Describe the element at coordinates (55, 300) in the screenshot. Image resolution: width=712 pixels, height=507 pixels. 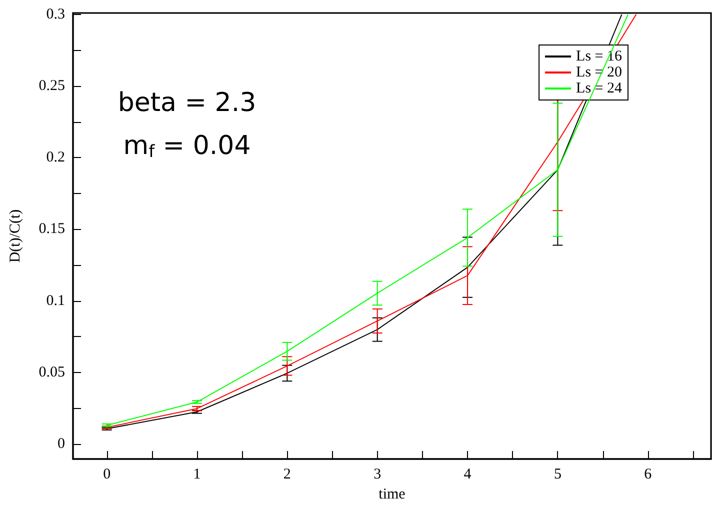
I see `y-tick-label: 0.1` at that location.